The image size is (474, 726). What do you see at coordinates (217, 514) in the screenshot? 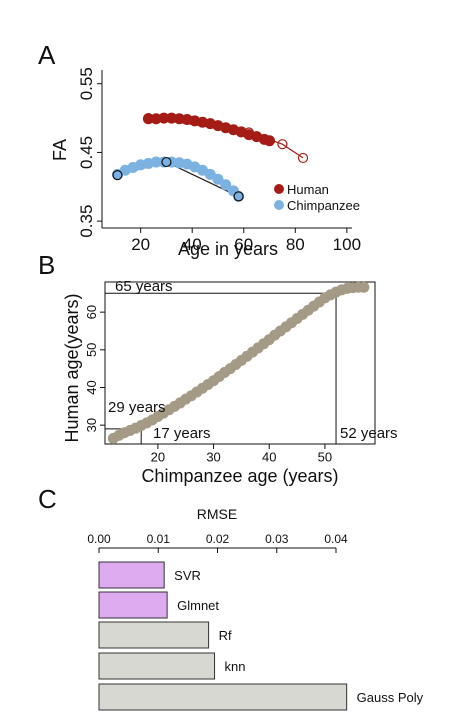
I see `panel-c-title: RMSE` at bounding box center [217, 514].